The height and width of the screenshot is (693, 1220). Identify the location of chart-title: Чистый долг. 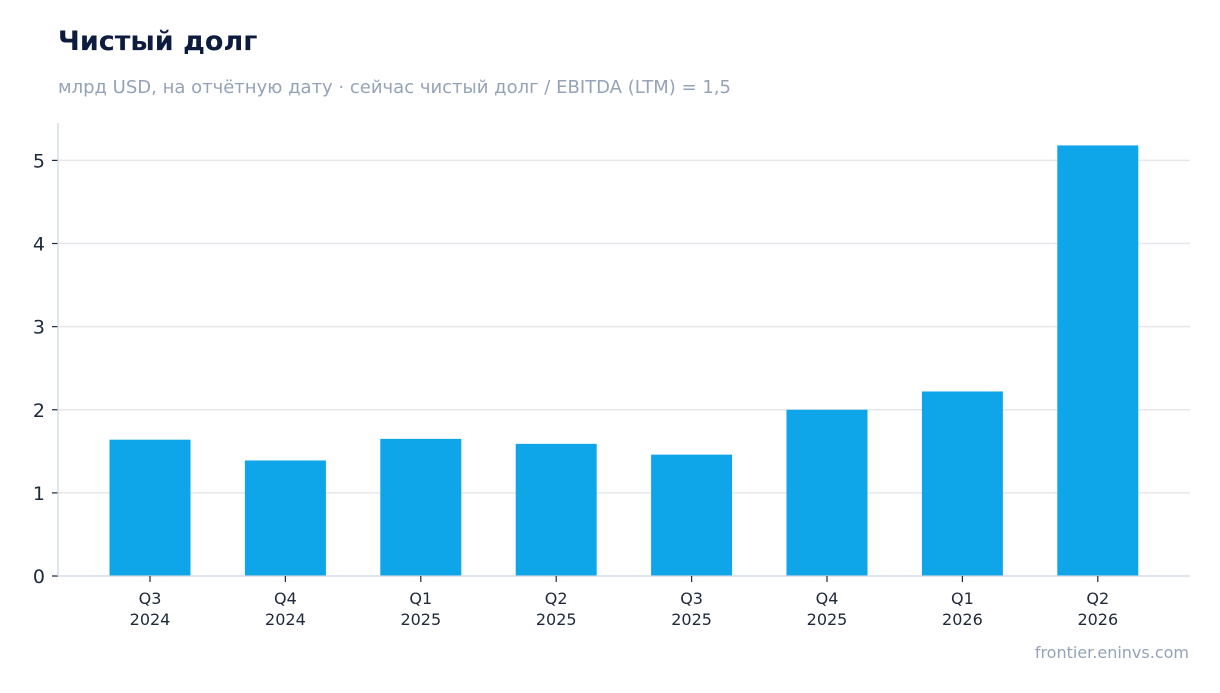
(158, 41).